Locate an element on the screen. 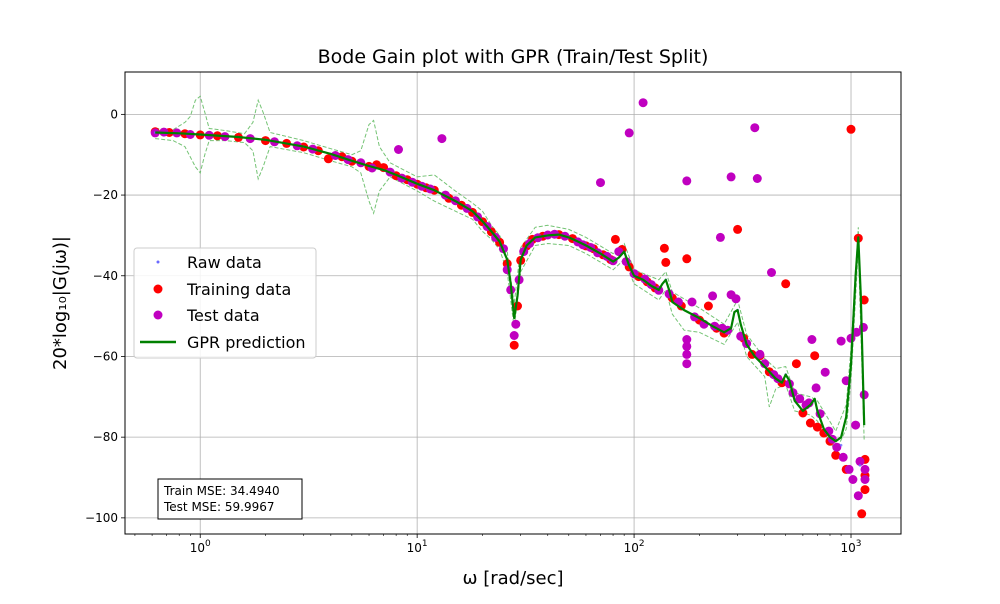 This screenshot has height=604, width=1000. x-tick-label: 10² is located at coordinates (634, 547).